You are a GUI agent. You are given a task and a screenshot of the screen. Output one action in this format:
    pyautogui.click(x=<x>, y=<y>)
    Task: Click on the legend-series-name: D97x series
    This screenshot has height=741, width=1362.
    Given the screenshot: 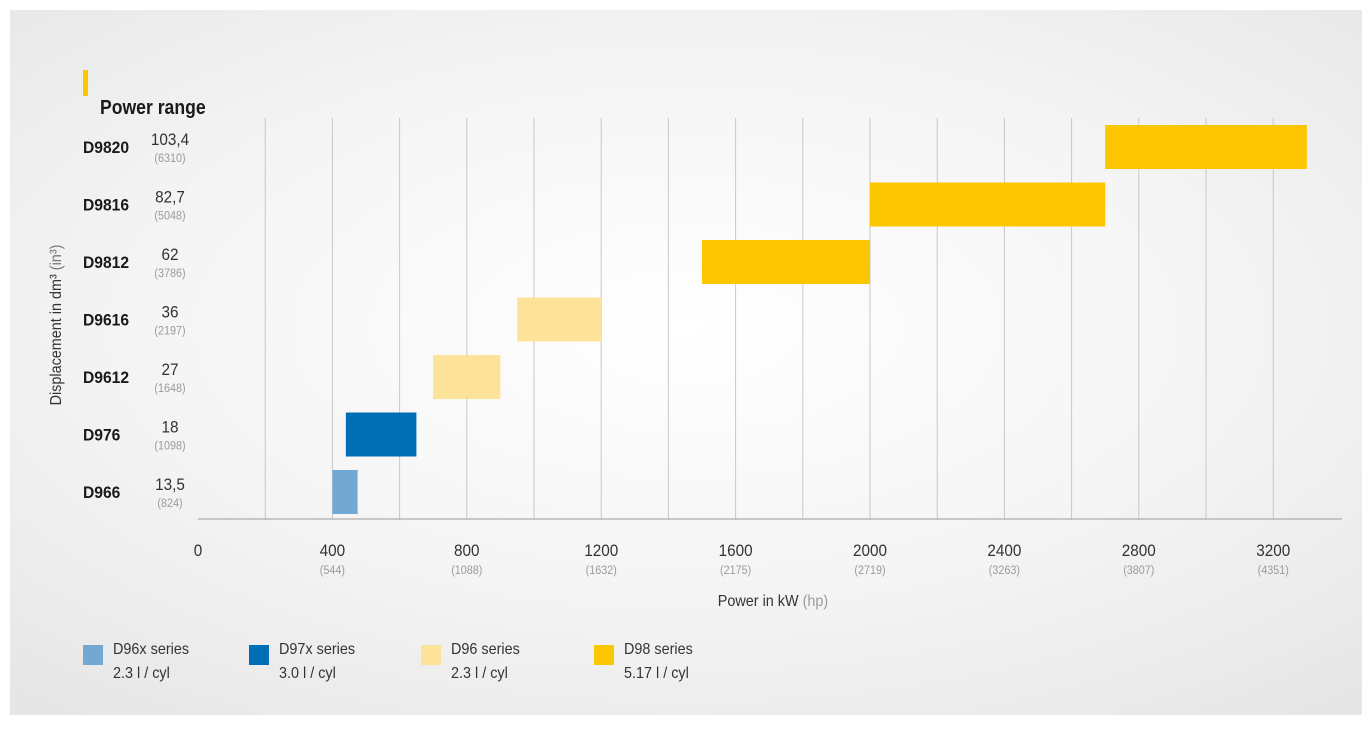 What is the action you would take?
    pyautogui.click(x=317, y=649)
    